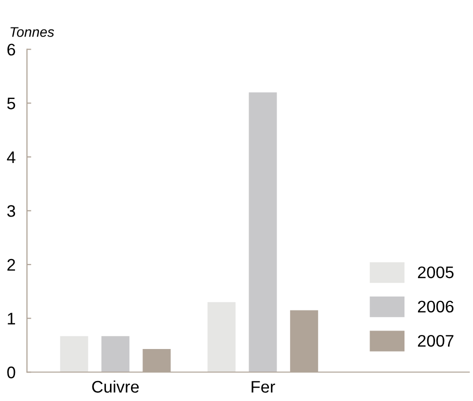 The image size is (473, 401). What do you see at coordinates (11, 50) in the screenshot?
I see `y-tick-label: 6` at bounding box center [11, 50].